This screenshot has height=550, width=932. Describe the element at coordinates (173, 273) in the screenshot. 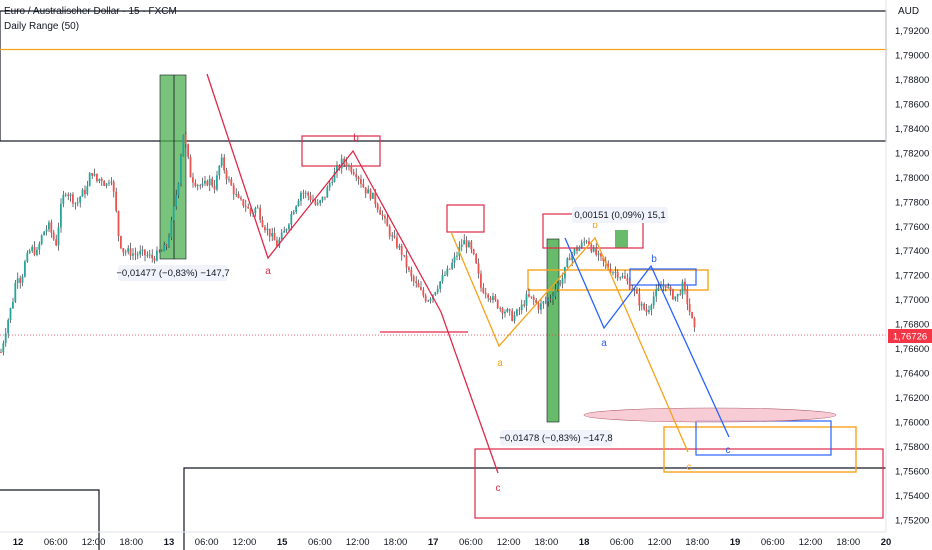

I see `measure-label-1-bg` at that location.